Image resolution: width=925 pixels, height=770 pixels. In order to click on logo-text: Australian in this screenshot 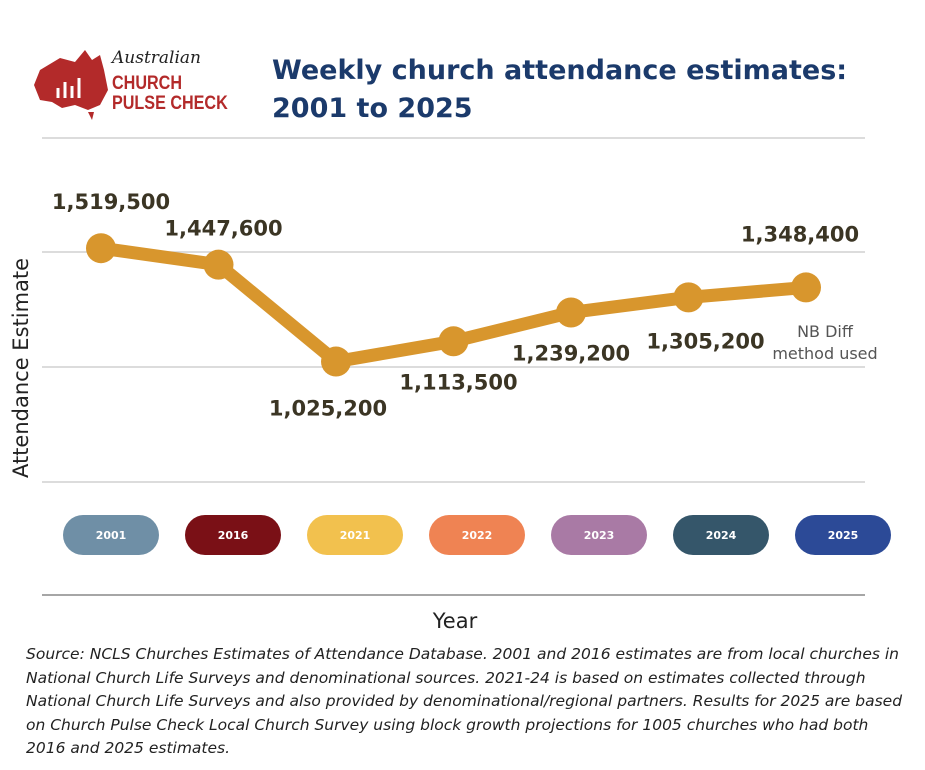, I will do `click(157, 58)`.